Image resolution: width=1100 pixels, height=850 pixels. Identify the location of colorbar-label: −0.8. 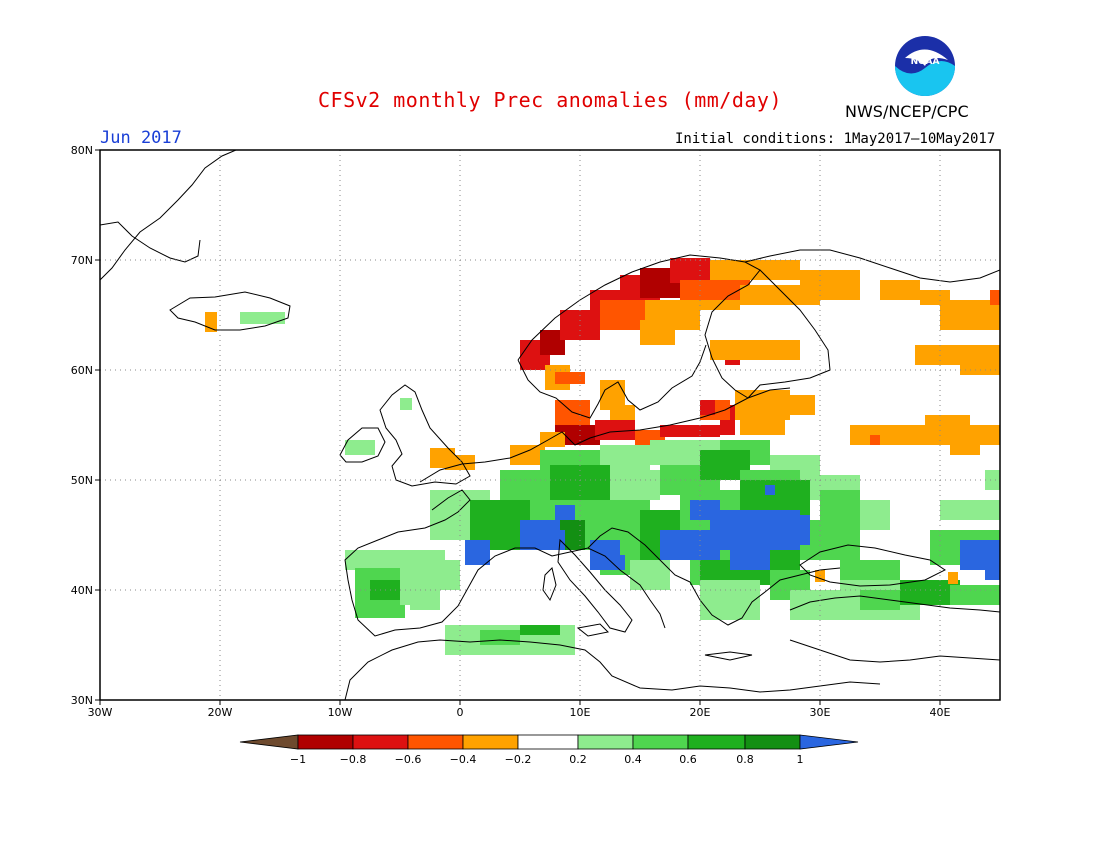
(353, 759).